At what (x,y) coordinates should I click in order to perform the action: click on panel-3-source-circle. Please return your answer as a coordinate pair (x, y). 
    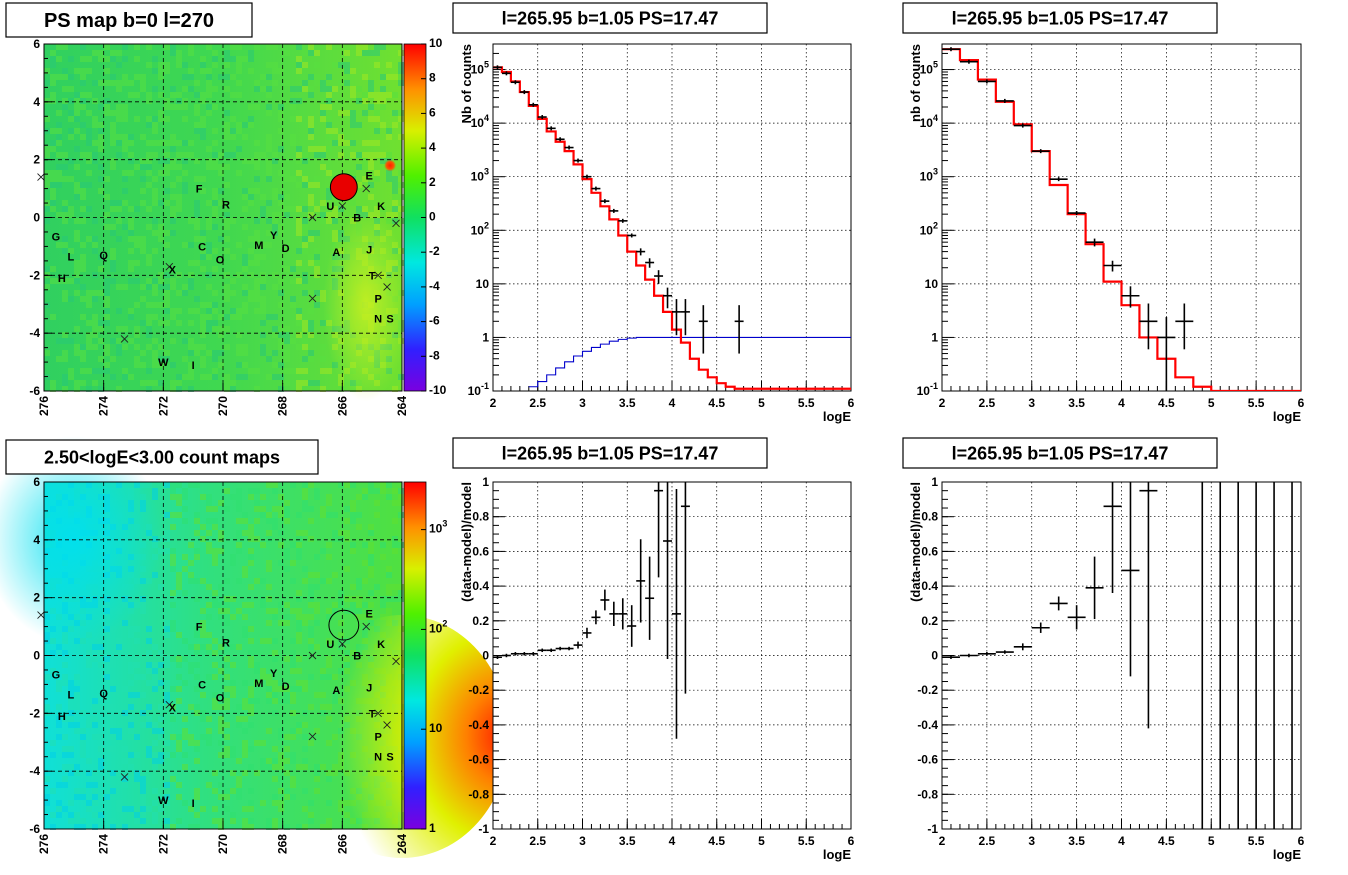
    Looking at the image, I should click on (344, 625).